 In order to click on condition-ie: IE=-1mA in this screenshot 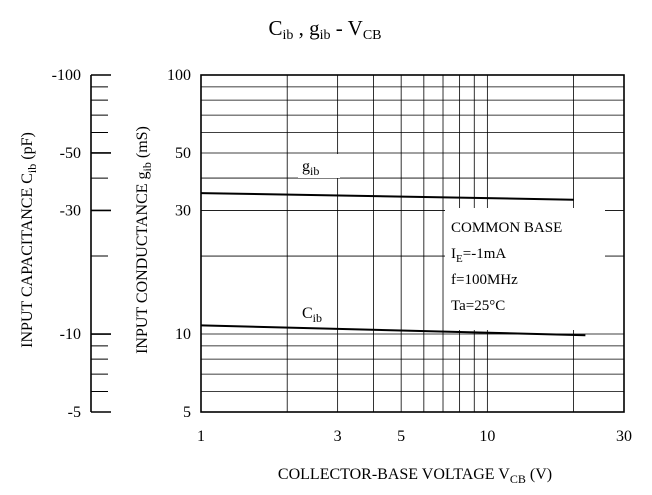, I will do `click(478, 255)`.